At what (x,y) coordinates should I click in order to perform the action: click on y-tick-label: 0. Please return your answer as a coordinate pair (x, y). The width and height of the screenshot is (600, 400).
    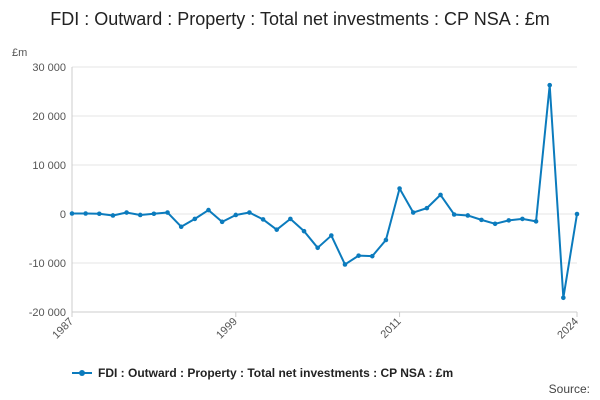
    Looking at the image, I should click on (63, 215).